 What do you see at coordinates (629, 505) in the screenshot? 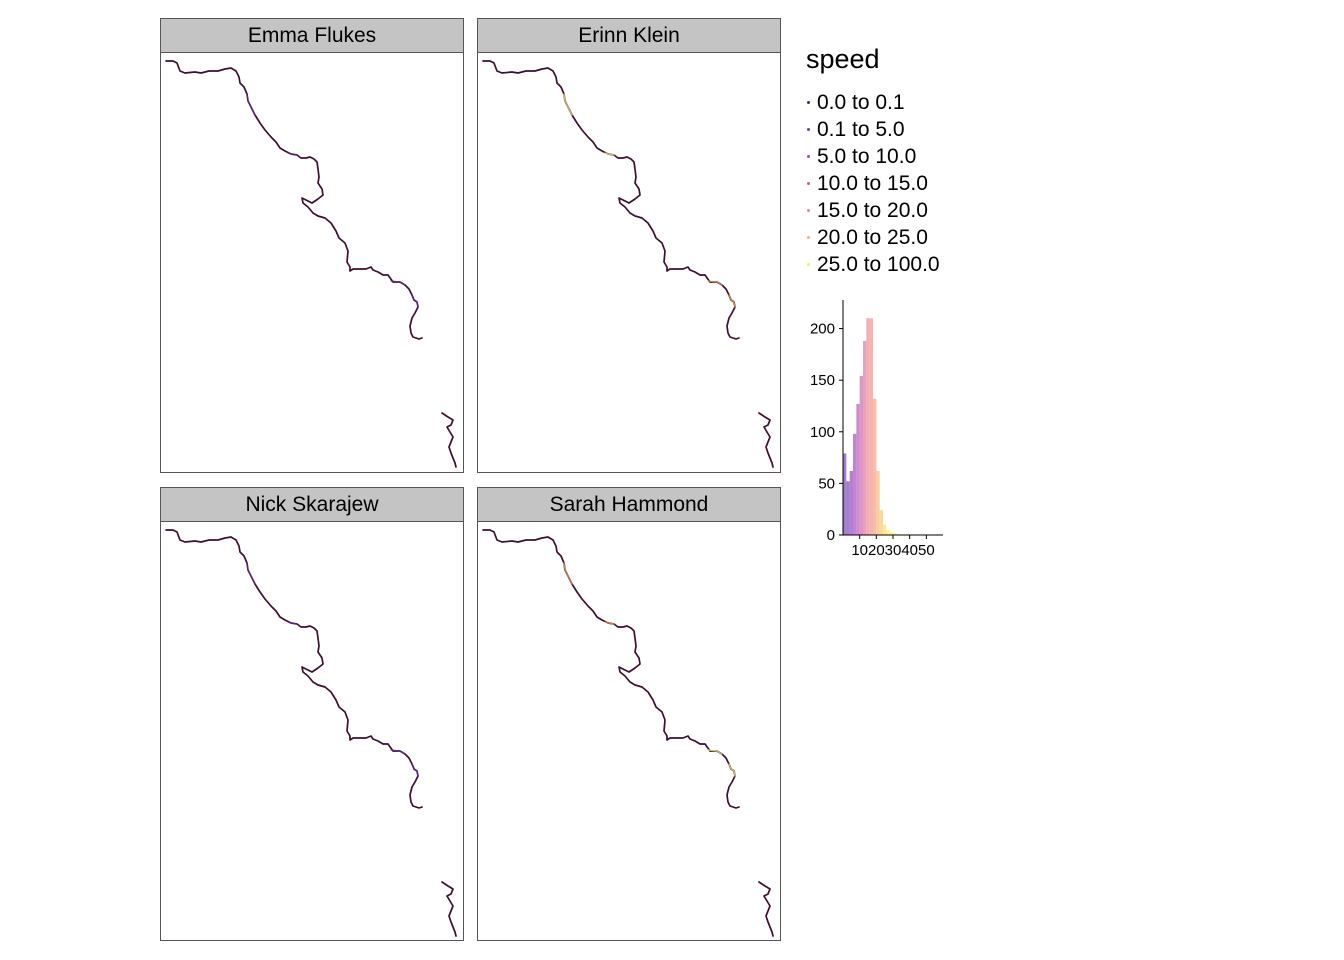
I see `facet-strip-label: Sarah Hammond` at bounding box center [629, 505].